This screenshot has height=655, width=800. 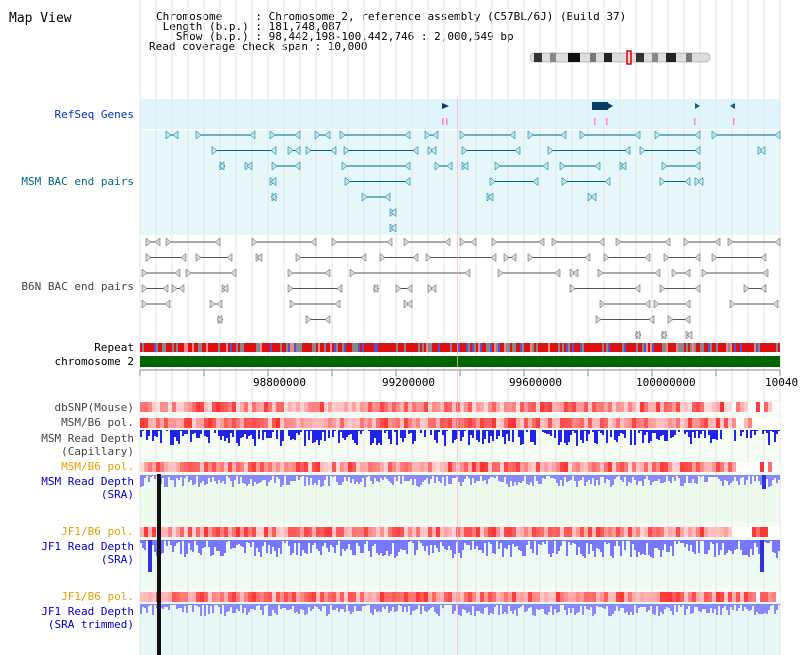 I want to click on position-axis, so click(x=460, y=372).